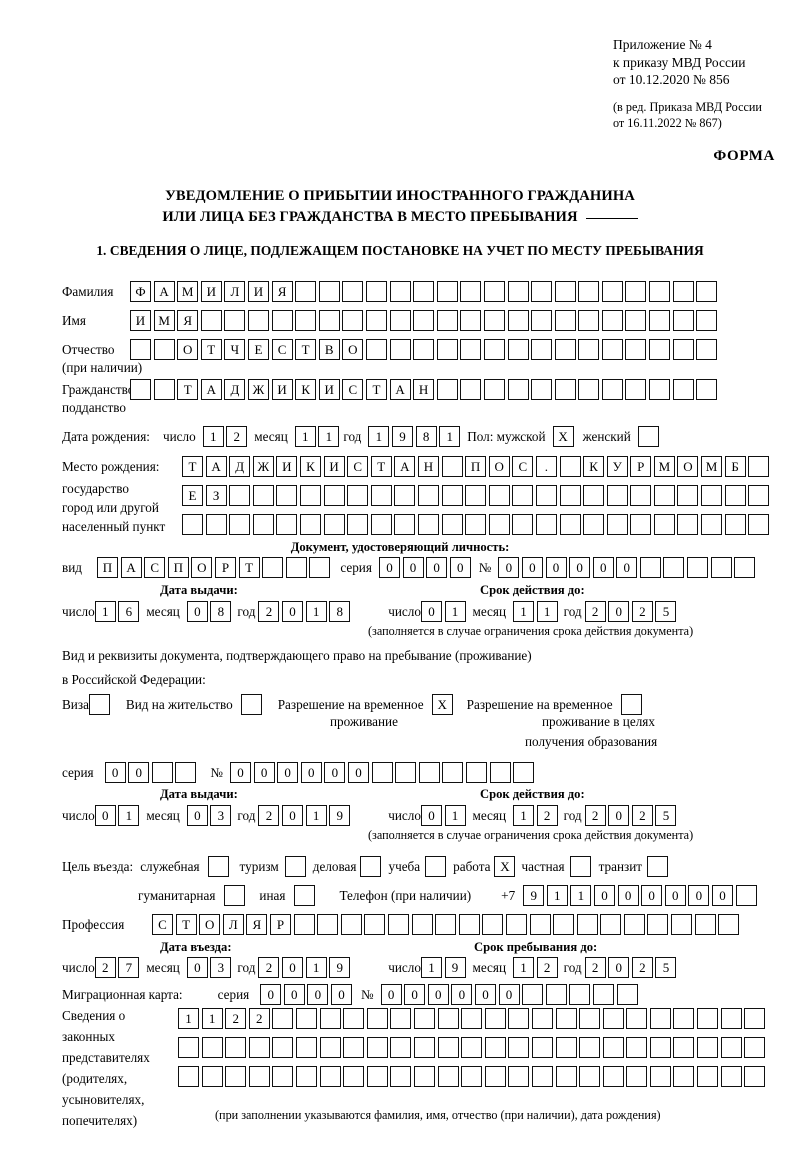  I want to click on purpose-tourism-checkbox, so click(295, 866).